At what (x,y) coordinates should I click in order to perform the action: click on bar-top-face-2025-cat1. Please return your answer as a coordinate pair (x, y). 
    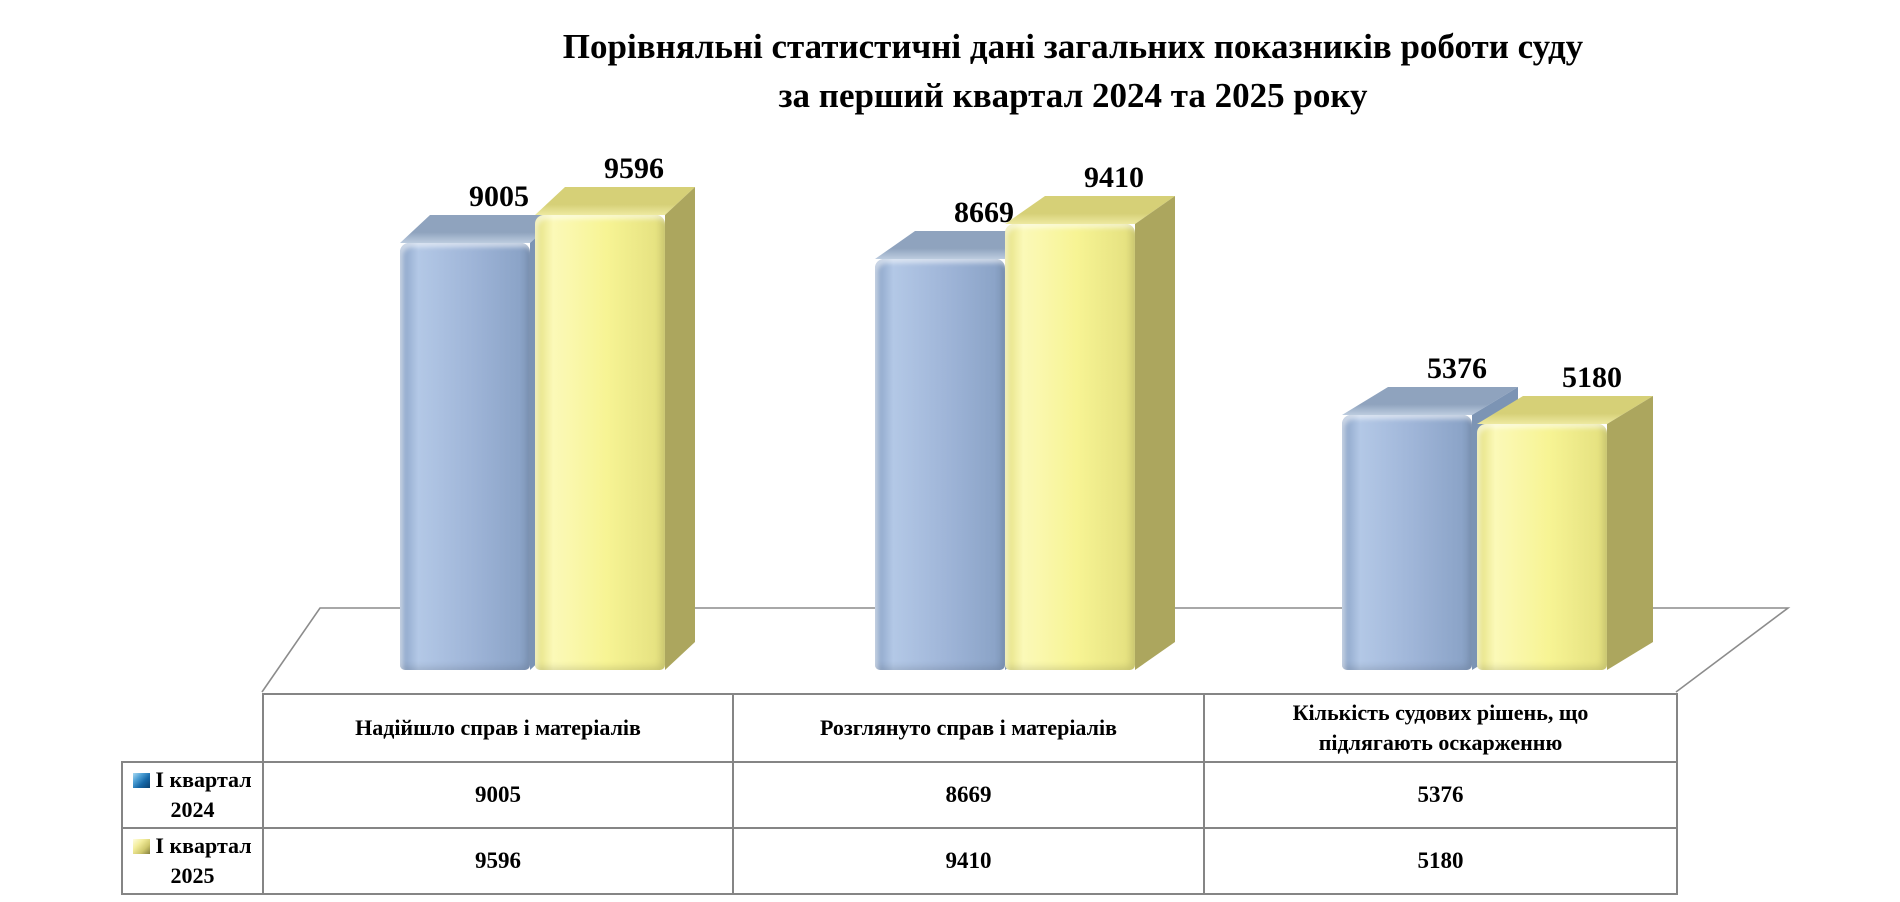
    Looking at the image, I should click on (615, 201).